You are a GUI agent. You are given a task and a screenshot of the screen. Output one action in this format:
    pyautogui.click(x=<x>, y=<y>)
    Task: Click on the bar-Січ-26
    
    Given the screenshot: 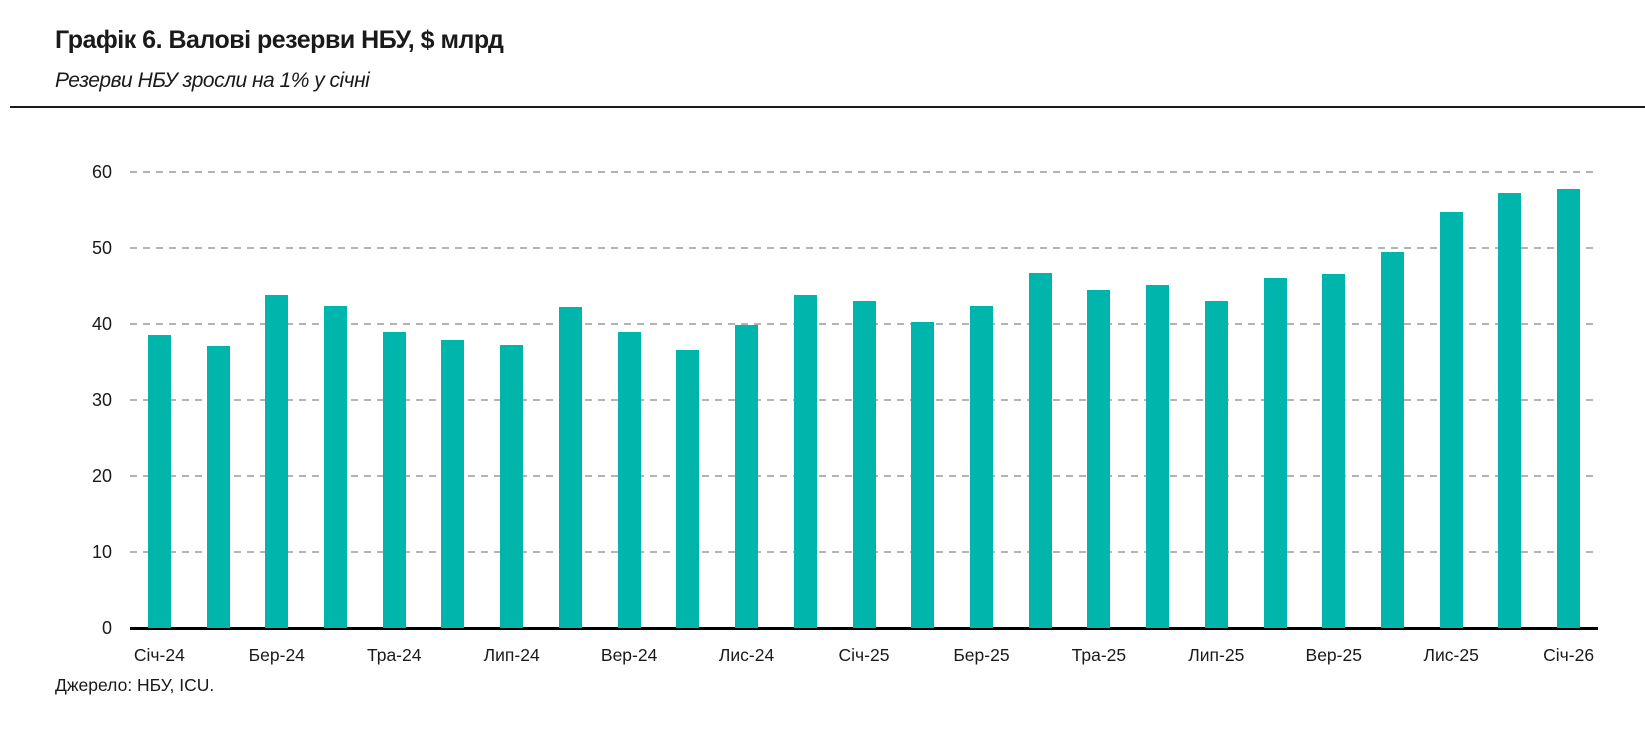 What is the action you would take?
    pyautogui.click(x=1569, y=408)
    